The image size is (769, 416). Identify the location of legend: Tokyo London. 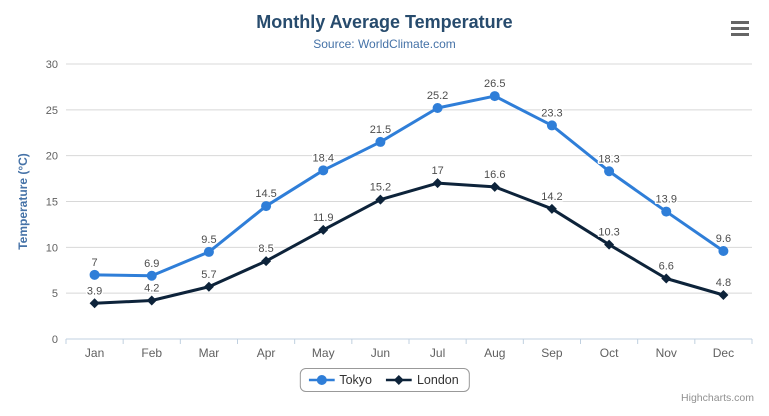
(384, 380).